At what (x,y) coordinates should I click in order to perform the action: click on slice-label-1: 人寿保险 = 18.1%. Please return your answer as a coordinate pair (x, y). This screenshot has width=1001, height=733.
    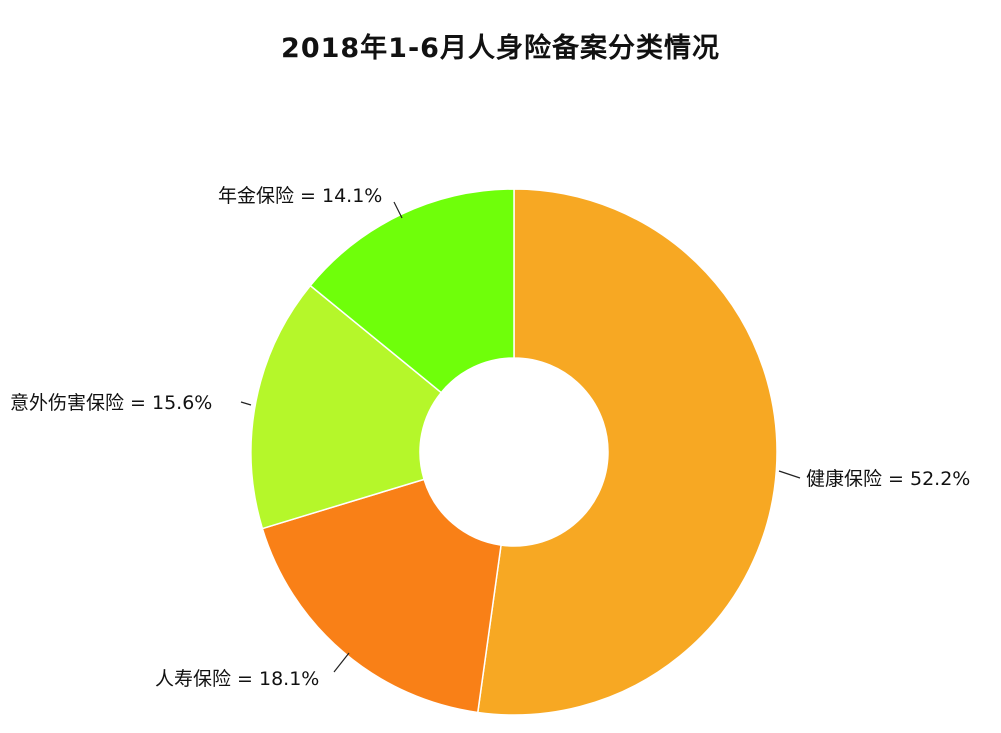
    Looking at the image, I should click on (237, 679).